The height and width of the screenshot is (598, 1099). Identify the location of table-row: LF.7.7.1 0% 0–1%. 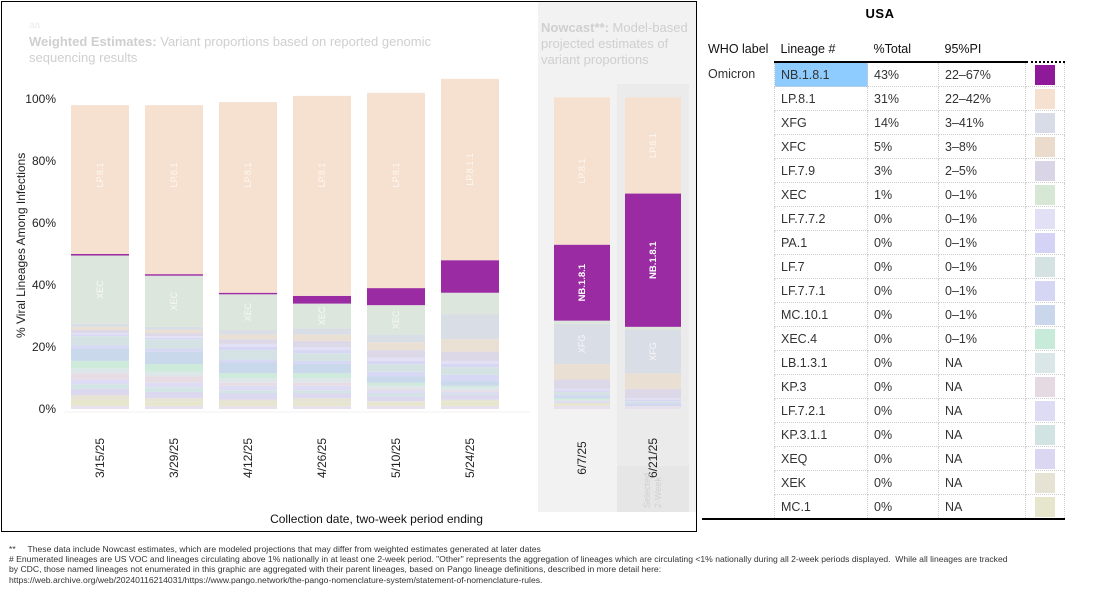
(883, 290).